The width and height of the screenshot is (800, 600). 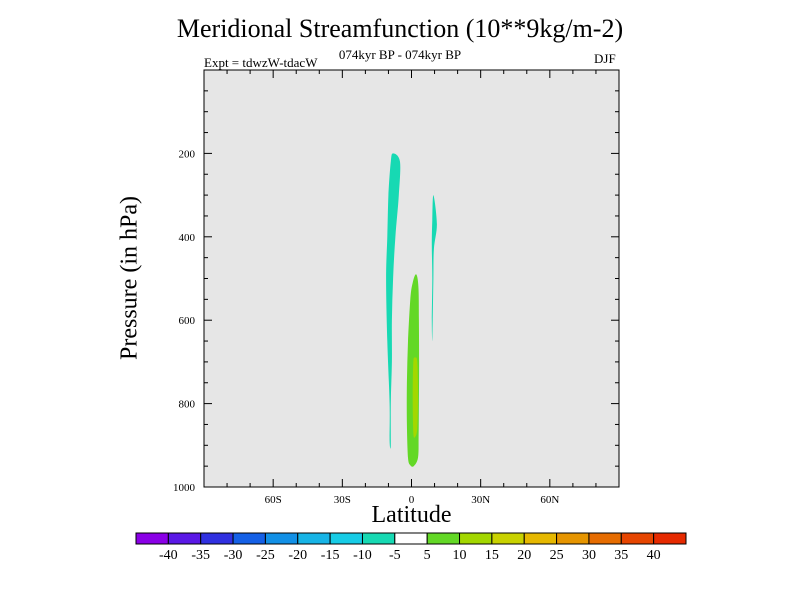 I want to click on x-tick-label: 60S, so click(x=273, y=500).